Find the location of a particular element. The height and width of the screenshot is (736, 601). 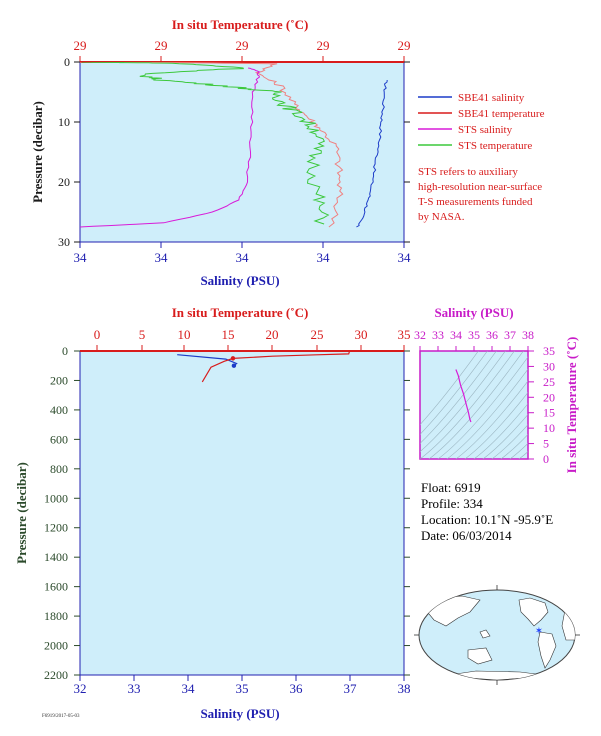

top-series-layer is located at coordinates (234, 145).